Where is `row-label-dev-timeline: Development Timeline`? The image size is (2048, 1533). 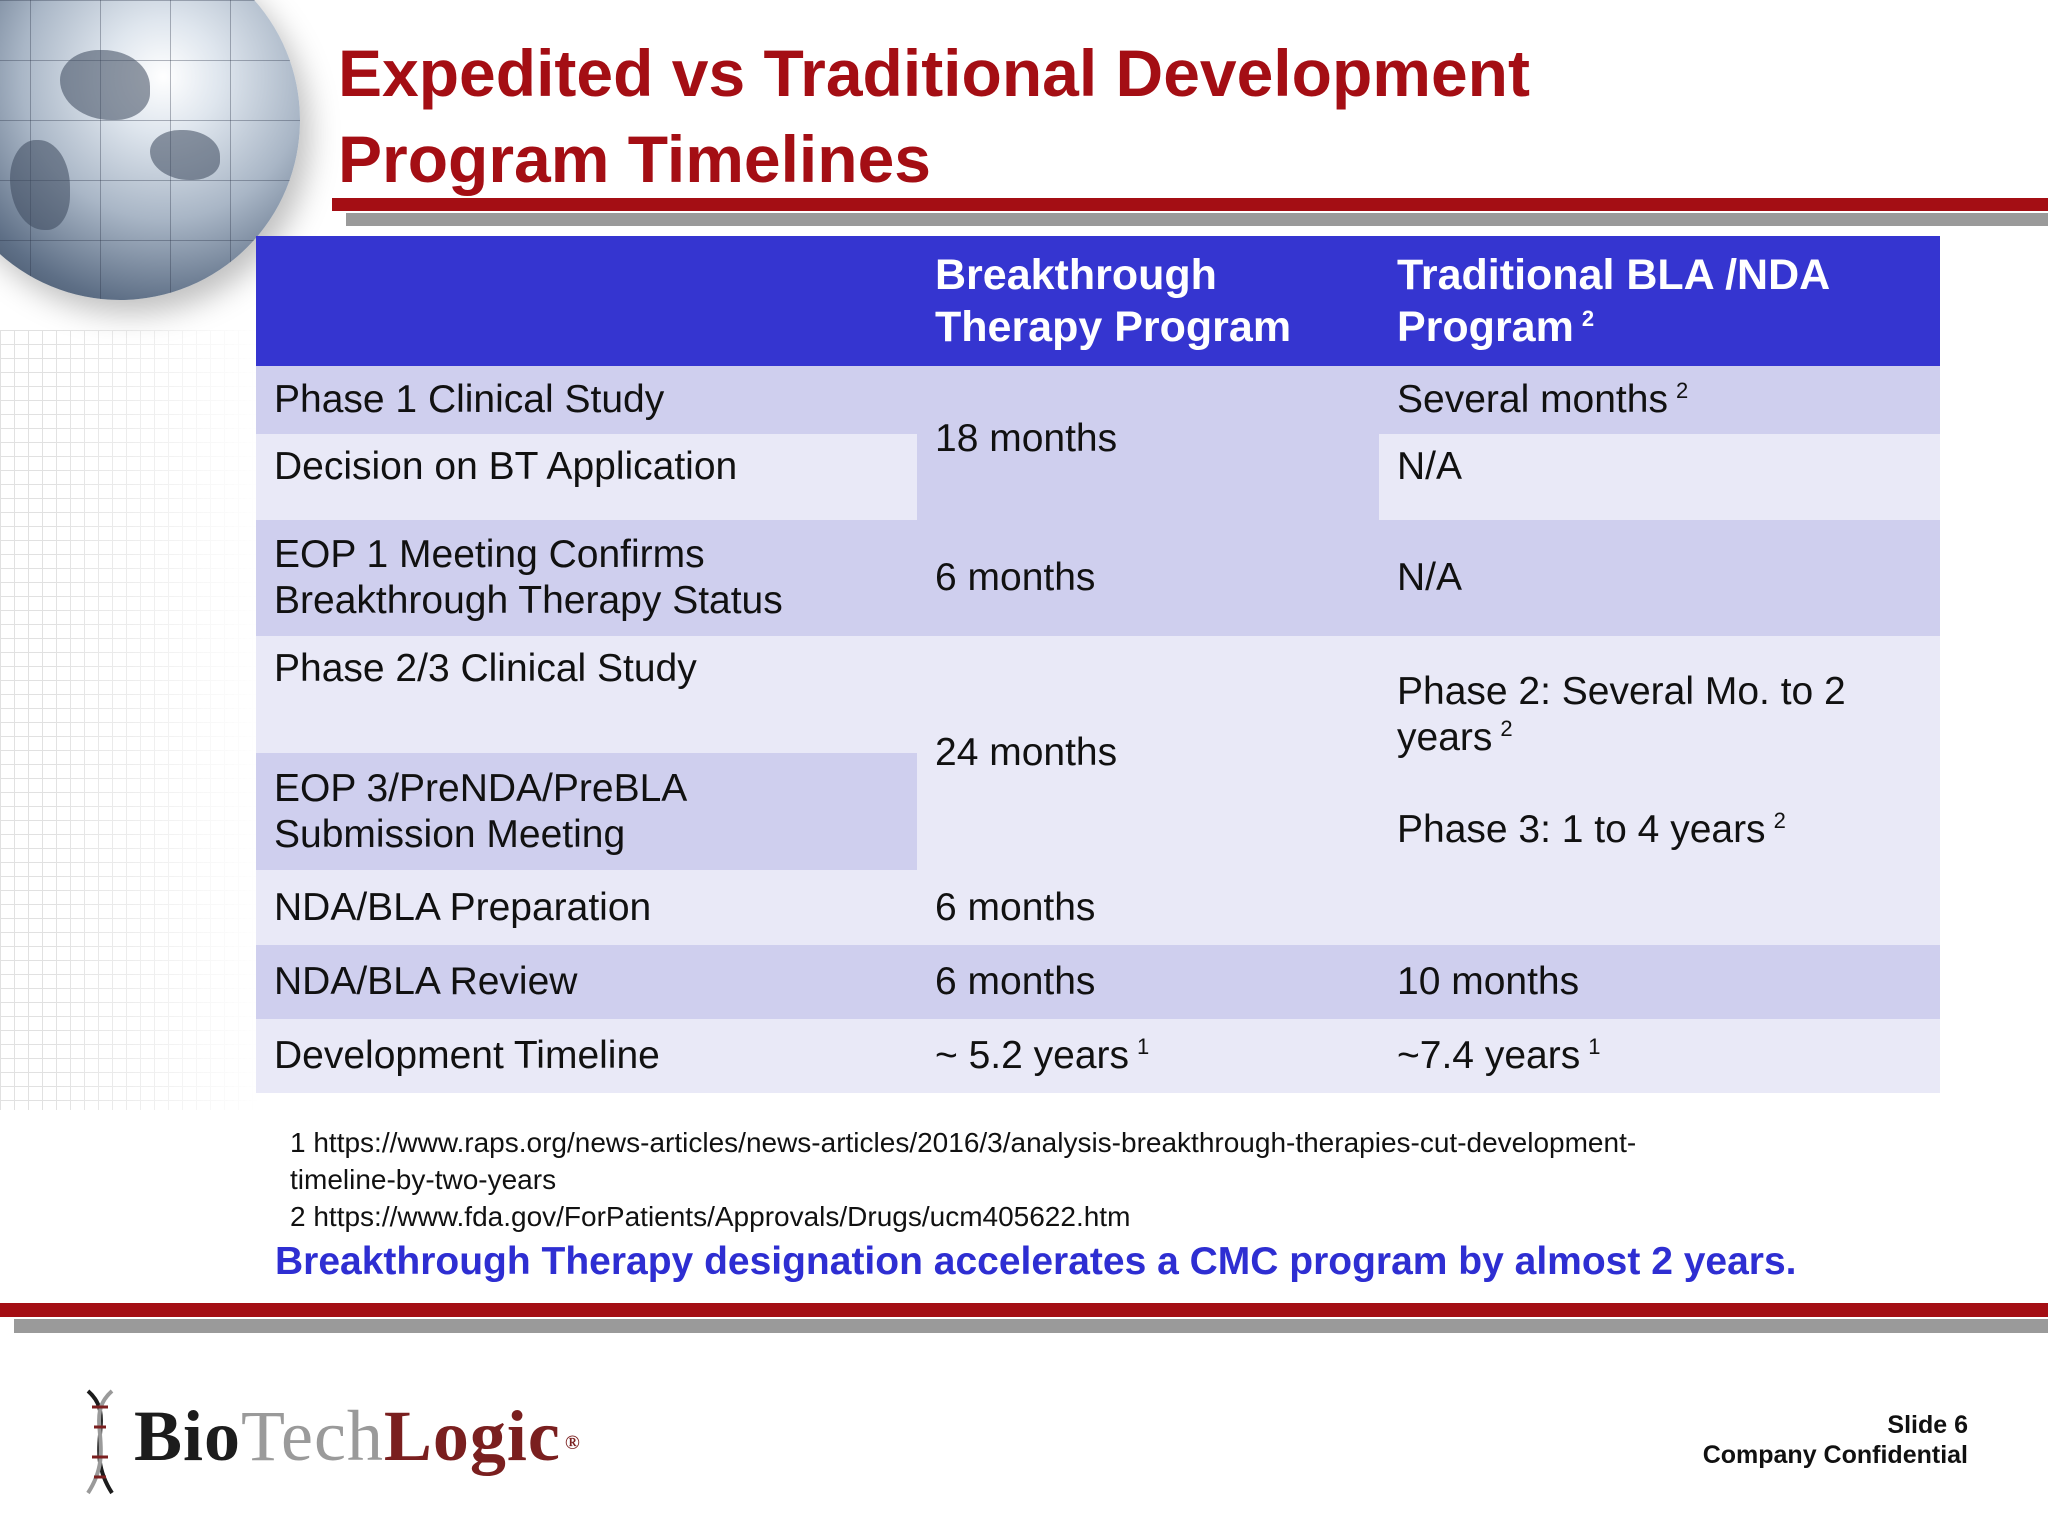
row-label-dev-timeline: Development Timeline is located at coordinates (586, 1056).